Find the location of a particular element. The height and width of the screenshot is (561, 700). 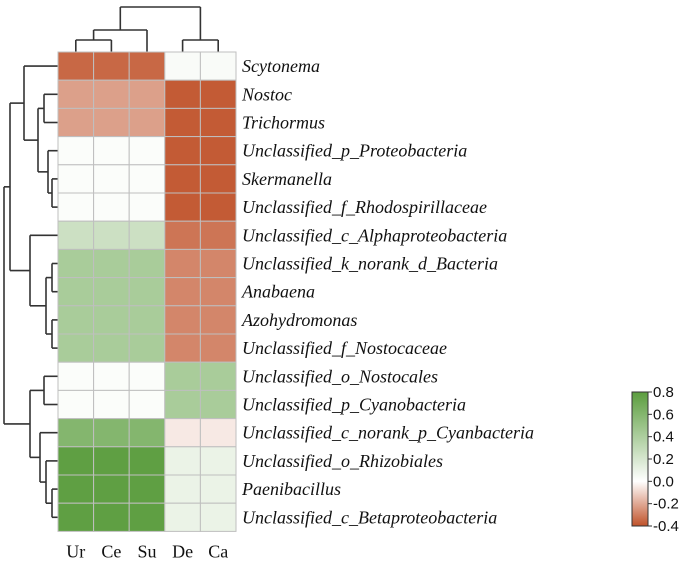

color-legend: 0.8 0.6 0.4 0.2 0.0 -0.2 -0.4 is located at coordinates (655, 459).